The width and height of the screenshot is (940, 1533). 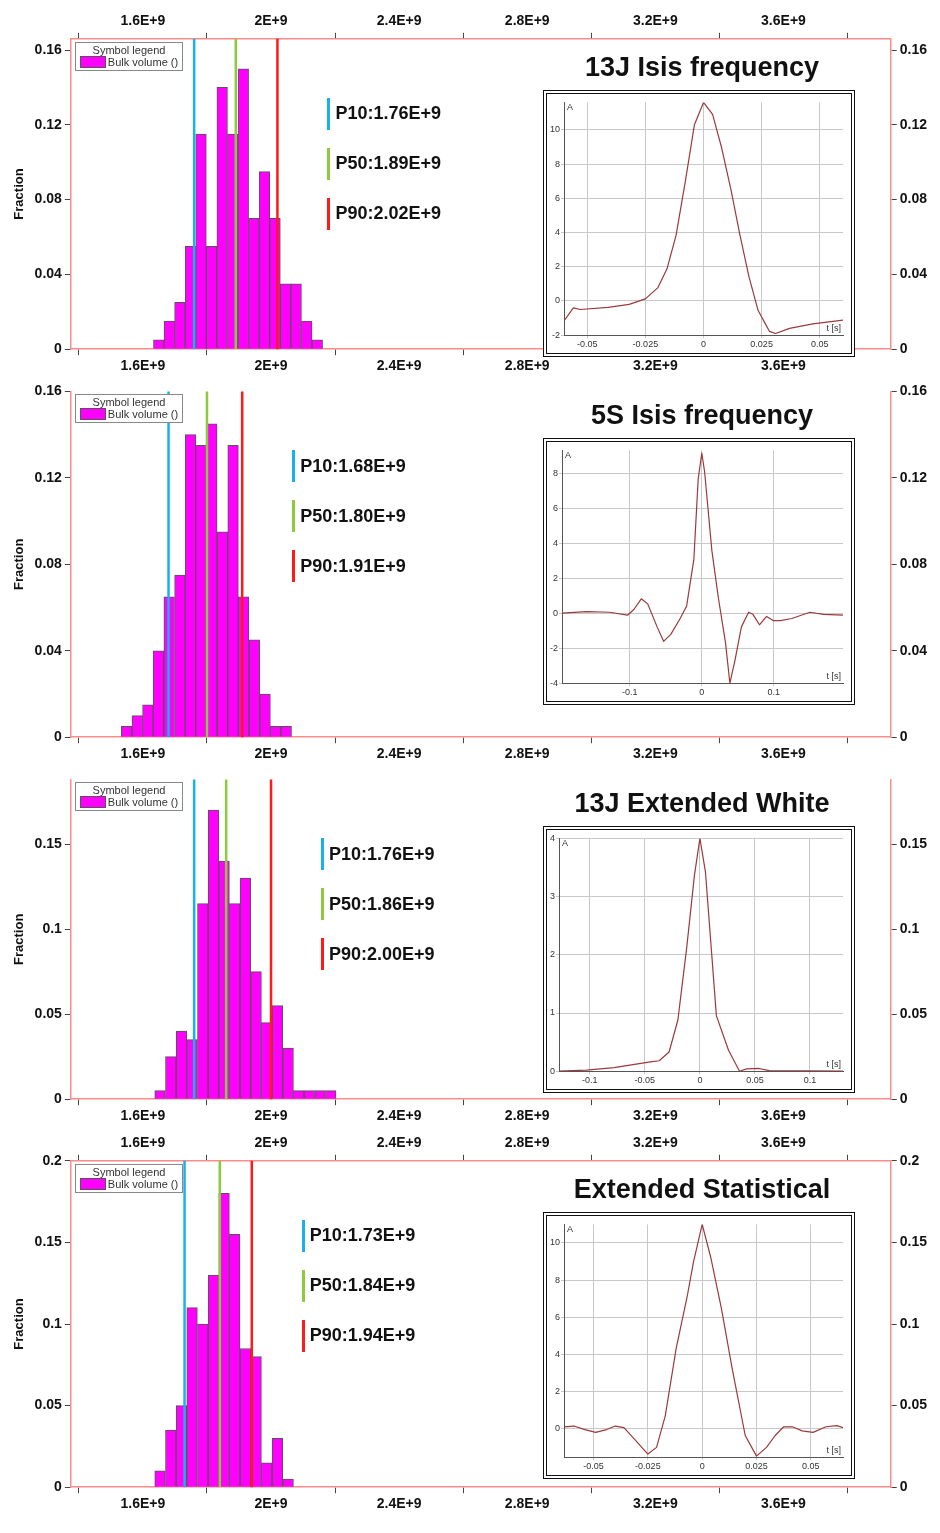 I want to click on x-tick-label: 0.1, so click(x=810, y=1080).